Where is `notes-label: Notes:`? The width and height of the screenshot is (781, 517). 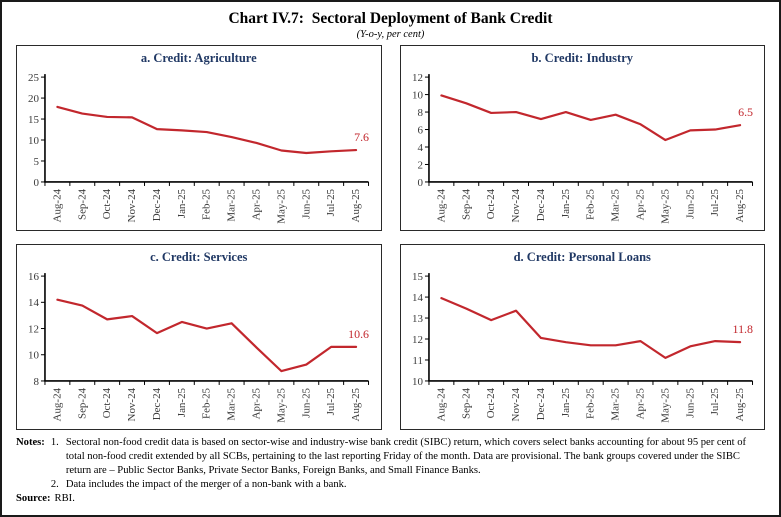 notes-label: Notes: is located at coordinates (30, 442).